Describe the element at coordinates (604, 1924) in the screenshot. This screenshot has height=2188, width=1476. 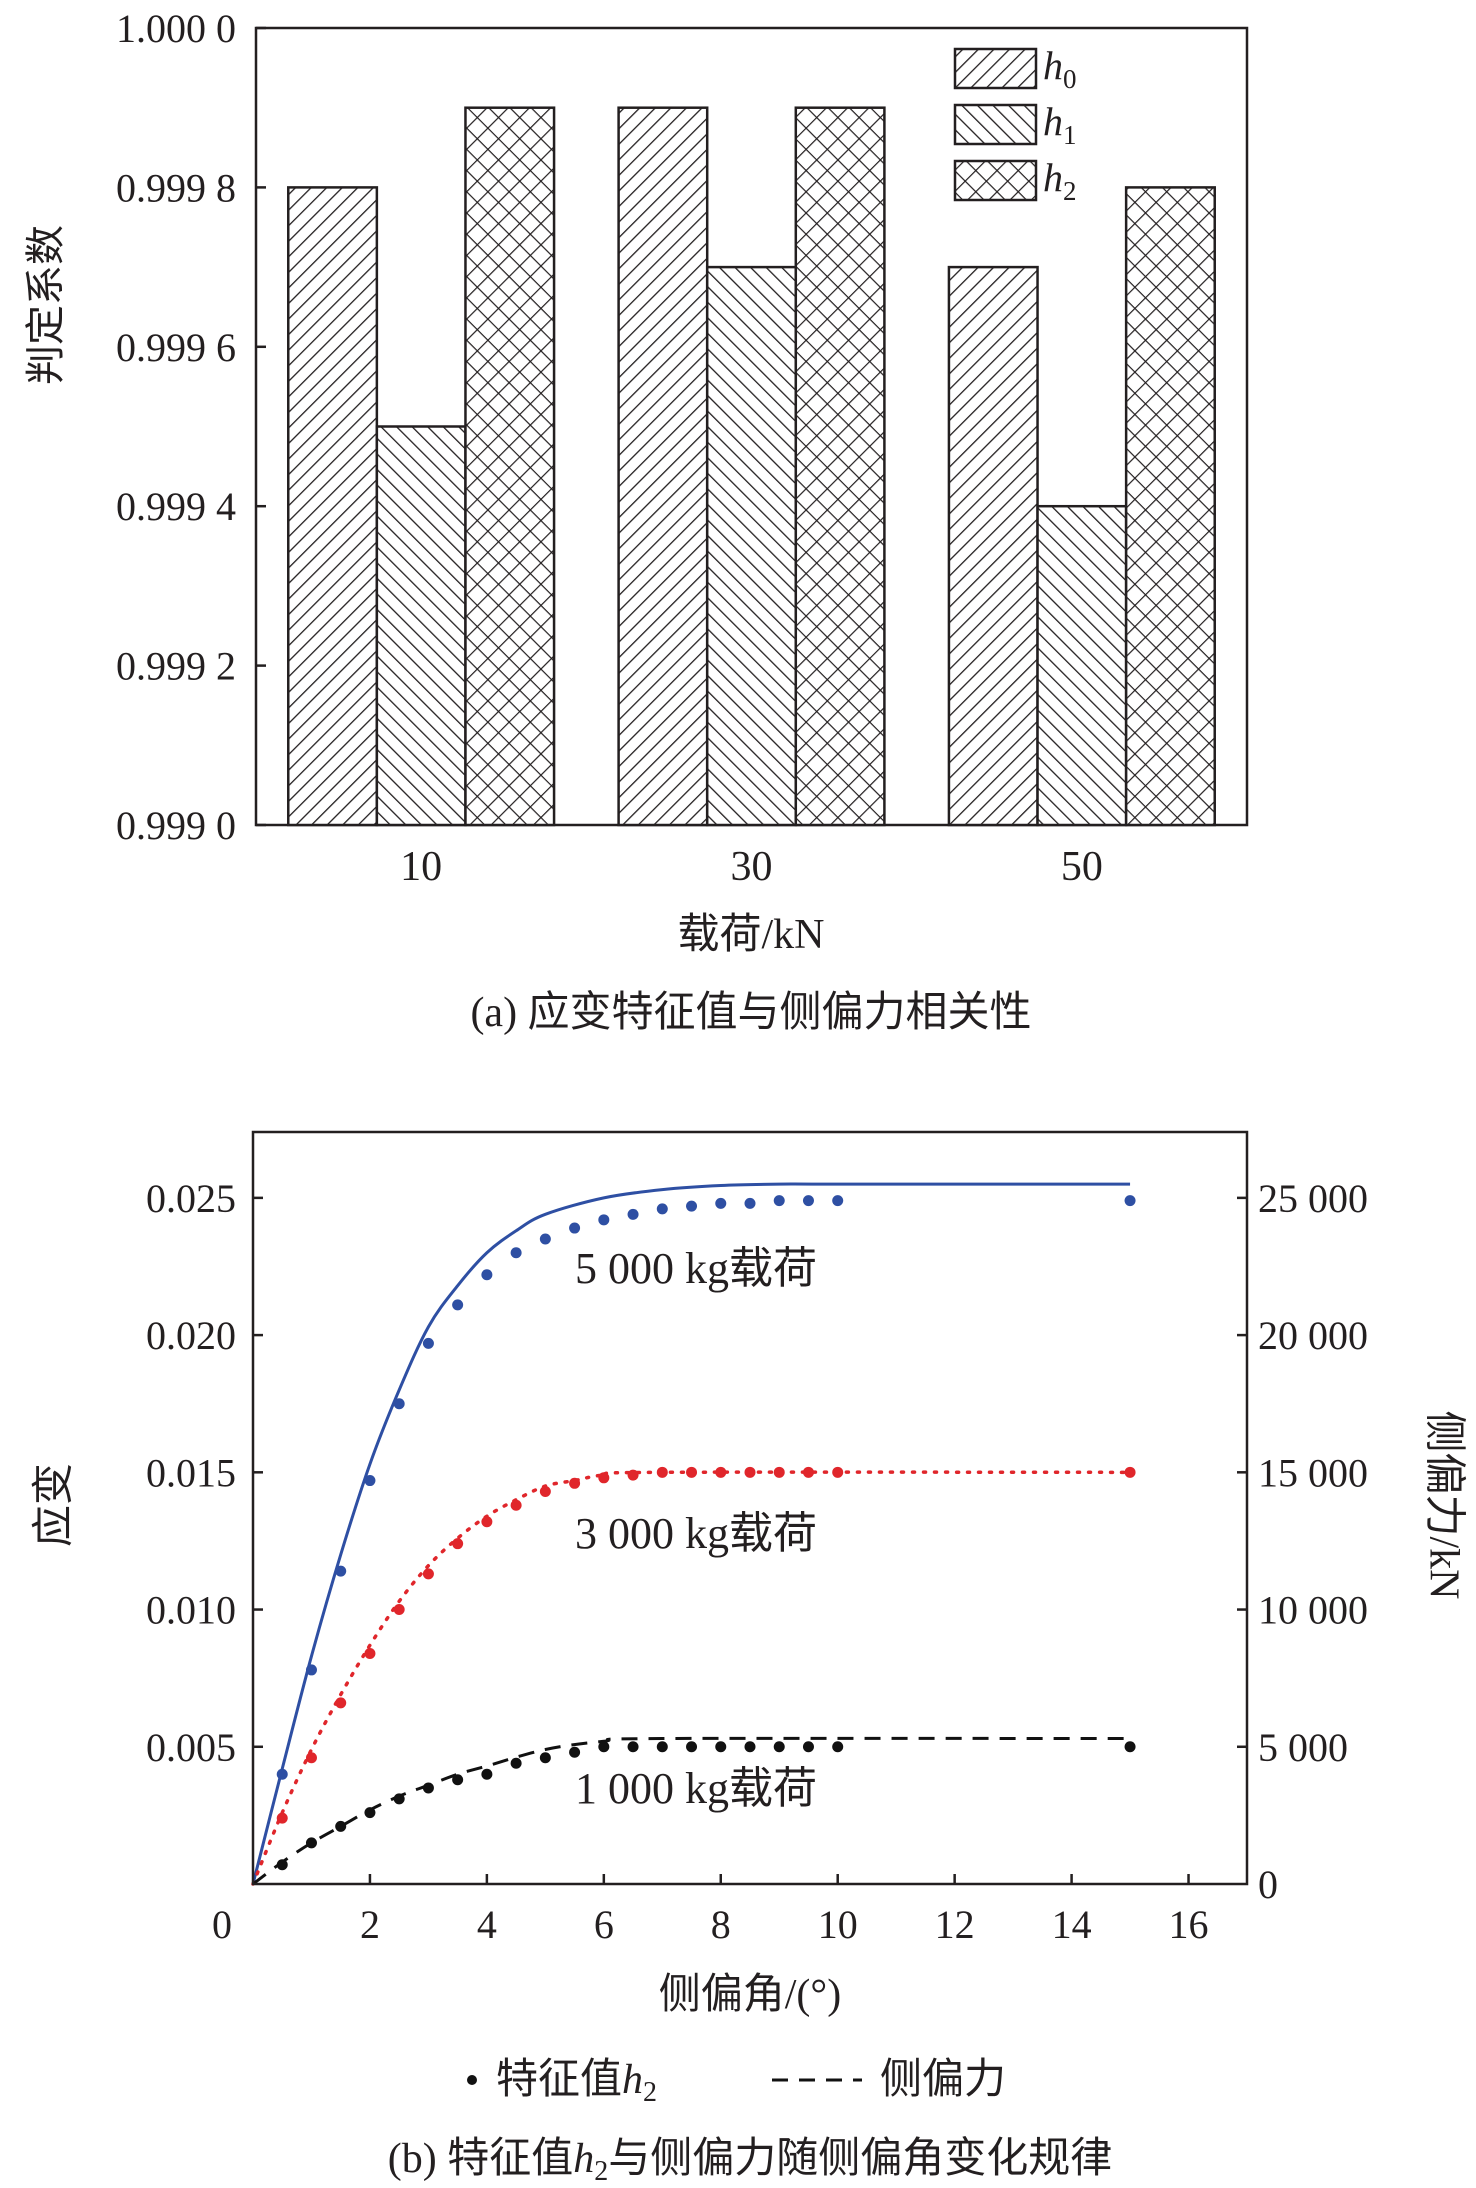
I see `x-tick-label: 6` at that location.